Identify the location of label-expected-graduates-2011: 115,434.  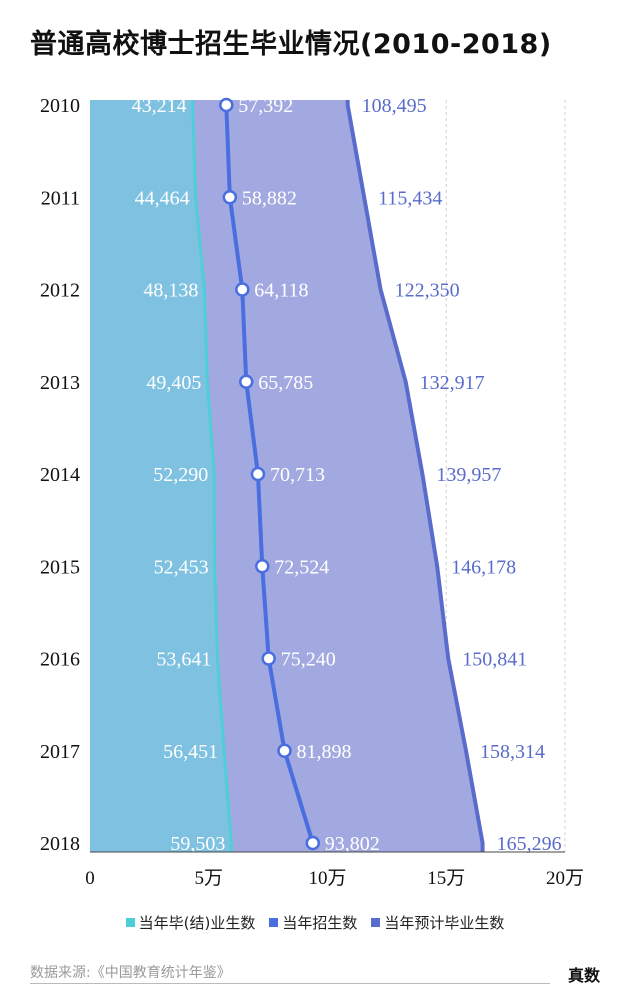
(410, 198).